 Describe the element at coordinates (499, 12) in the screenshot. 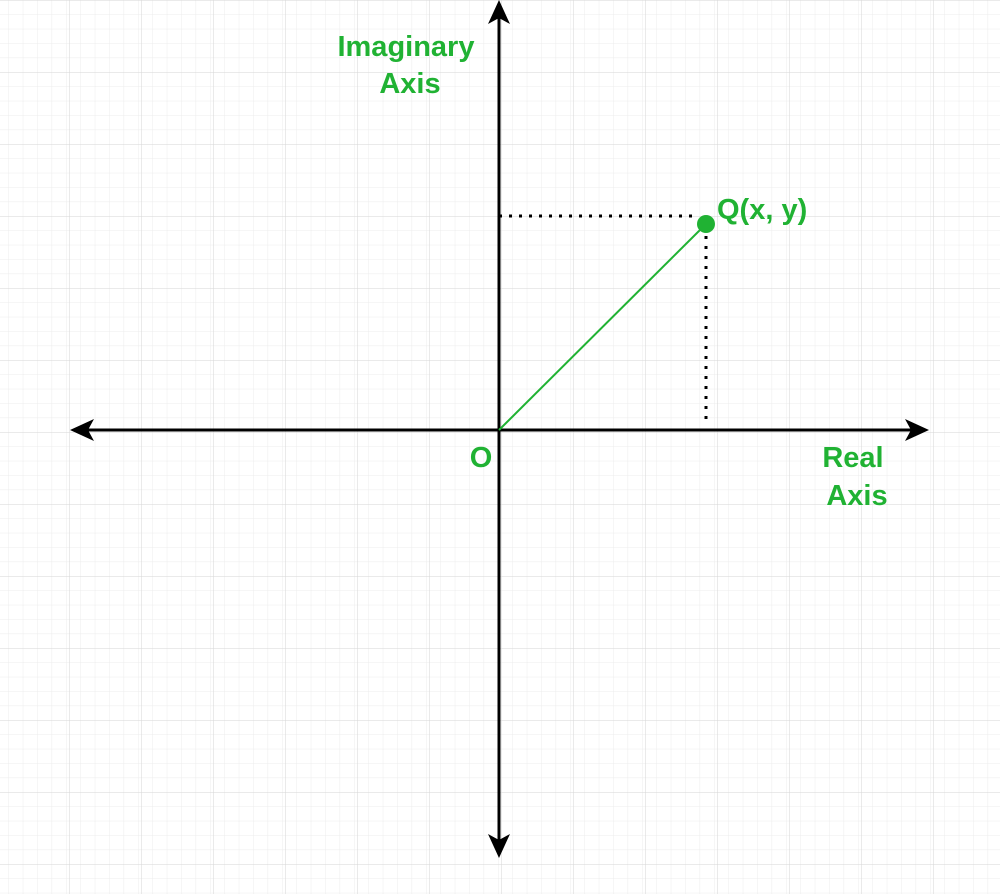

I see `imaginary-axis-top-arrowhead` at that location.